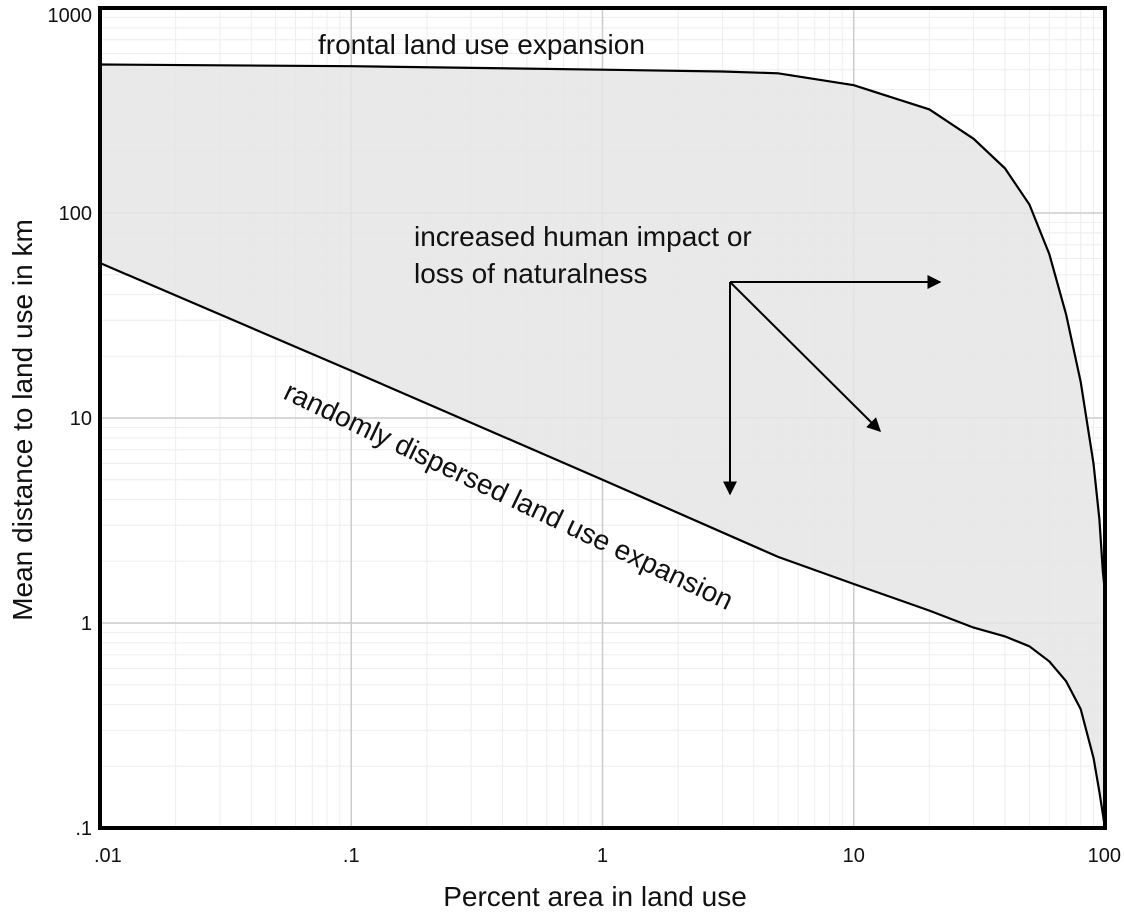 Image resolution: width=1124 pixels, height=920 pixels. What do you see at coordinates (595, 896) in the screenshot?
I see `x-axis-title: Percent area in land use` at bounding box center [595, 896].